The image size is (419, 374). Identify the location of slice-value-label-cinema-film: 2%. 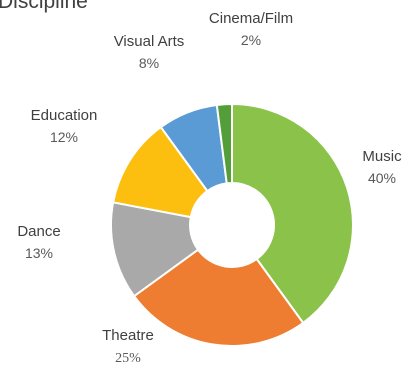
(251, 40).